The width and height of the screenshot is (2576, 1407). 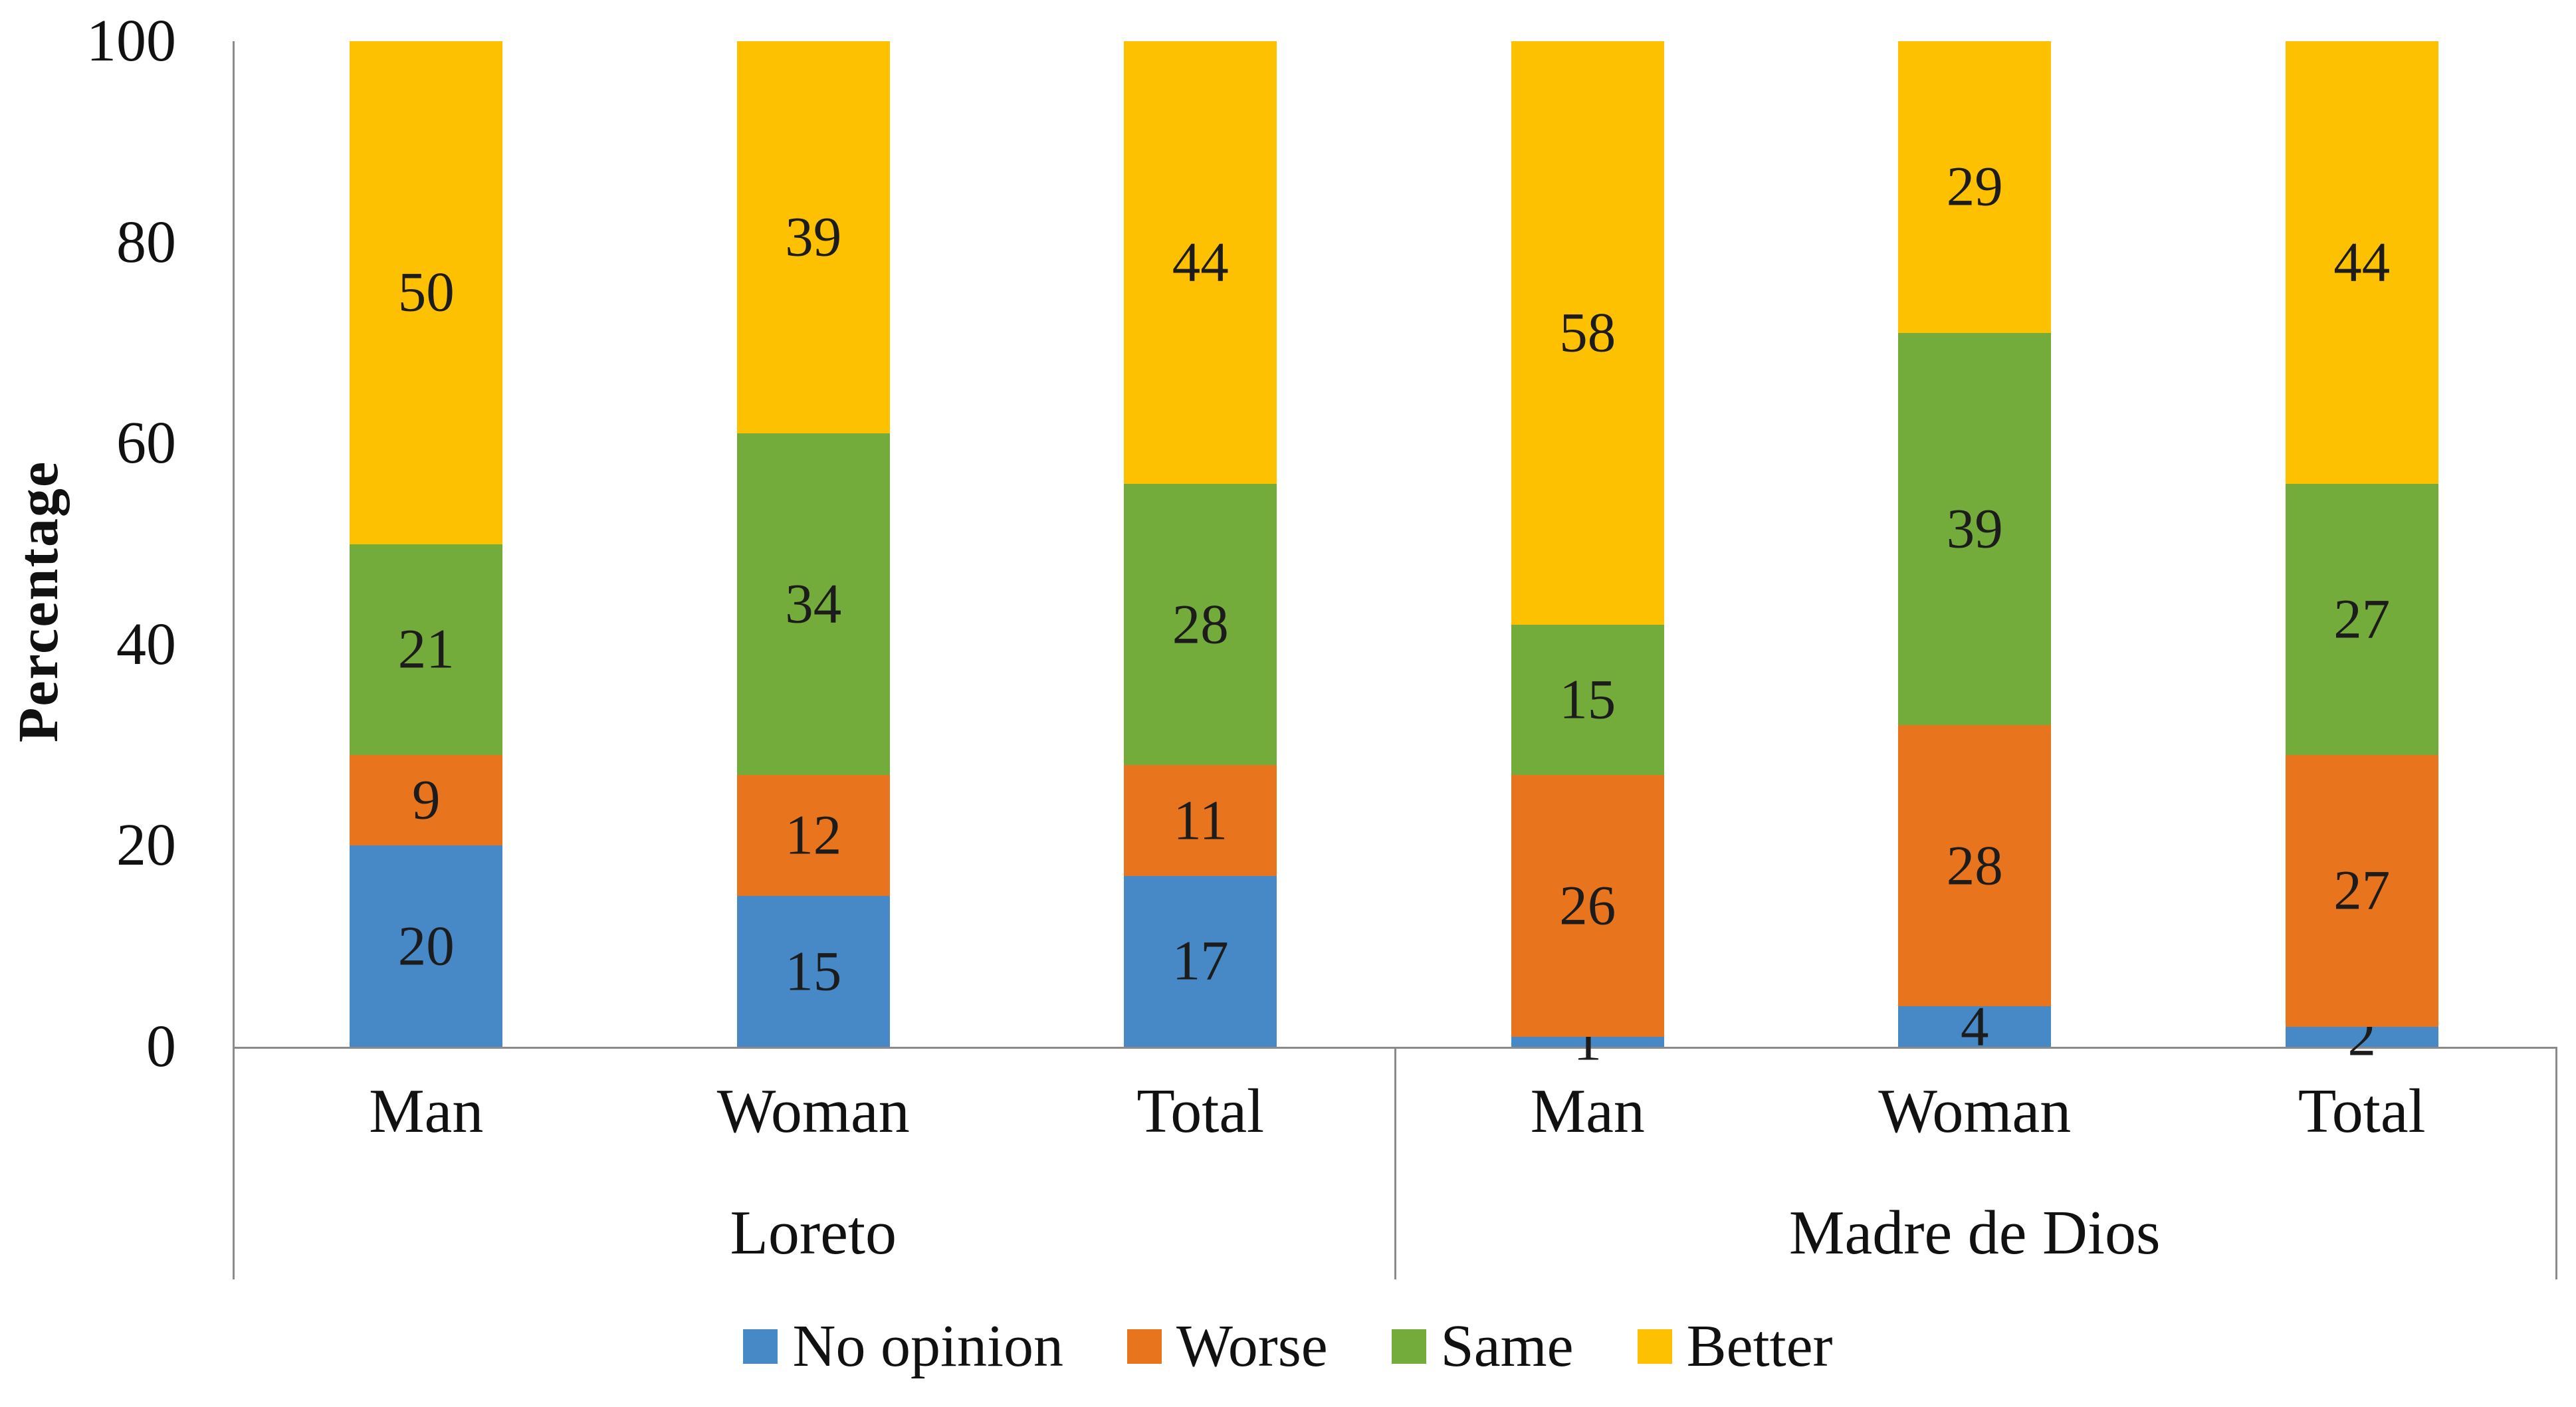 I want to click on bar-segment-better: 50, so click(x=426, y=292).